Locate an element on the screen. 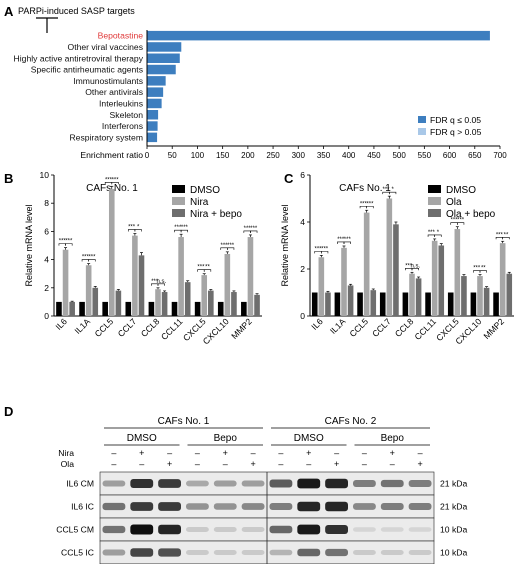 This screenshot has height=564, width=520. bar-ccl7-ola is located at coordinates (389, 257).